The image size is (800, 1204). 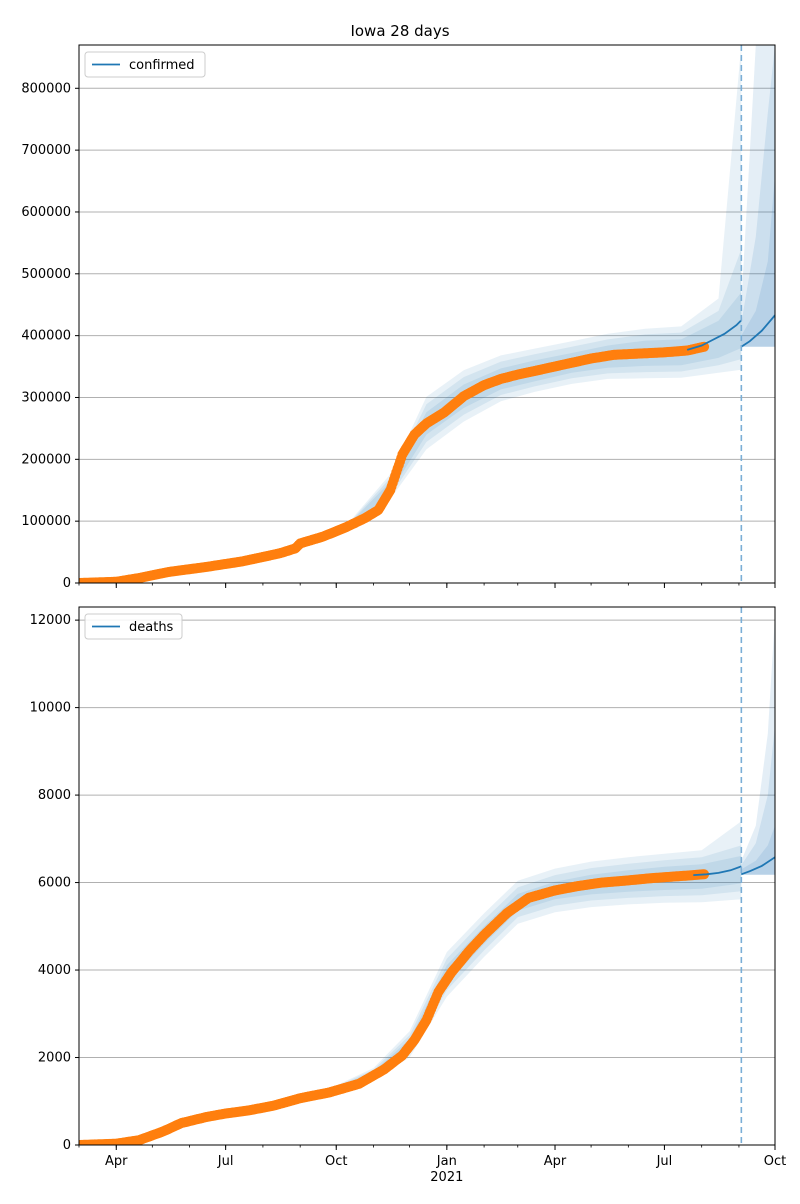 I want to click on y-tick-label: 200000, so click(x=46, y=459).